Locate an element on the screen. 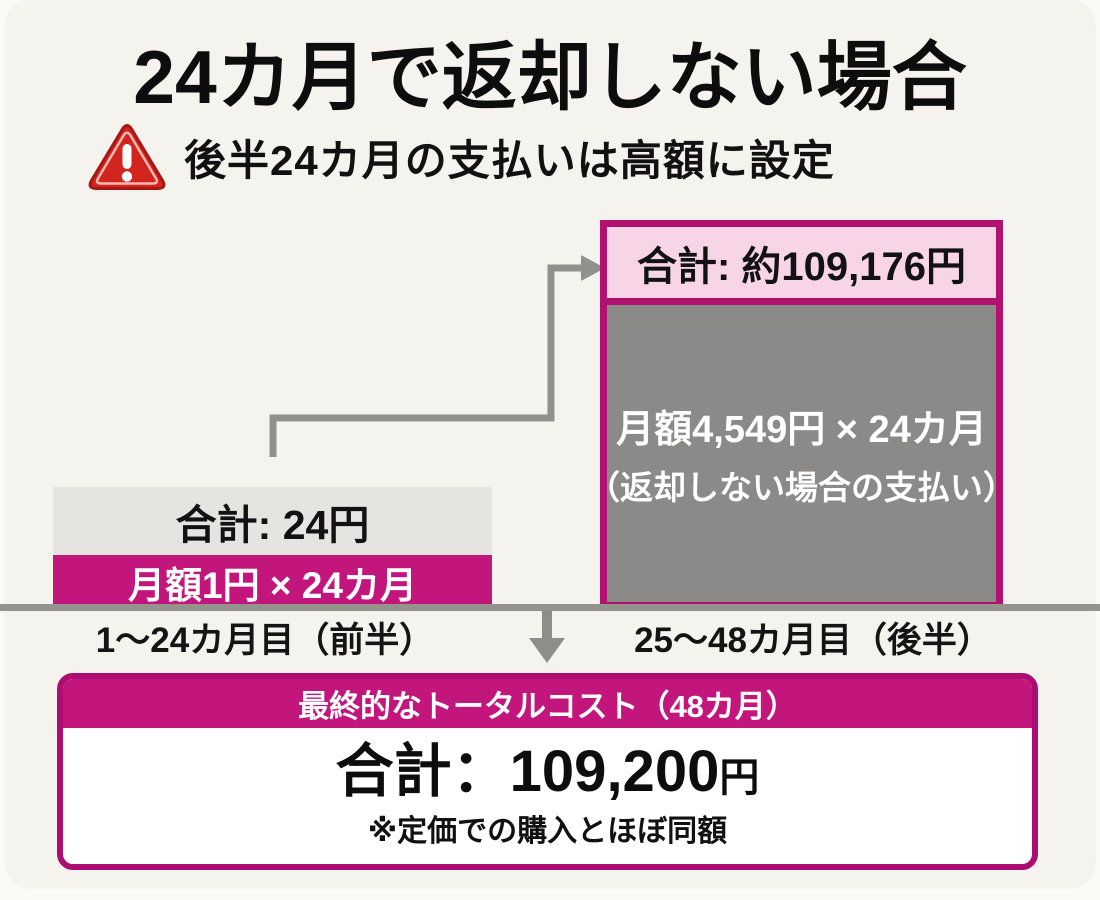 The width and height of the screenshot is (1100, 900). second-half-total-badge: 合計: 約109,176円 is located at coordinates (801, 266).